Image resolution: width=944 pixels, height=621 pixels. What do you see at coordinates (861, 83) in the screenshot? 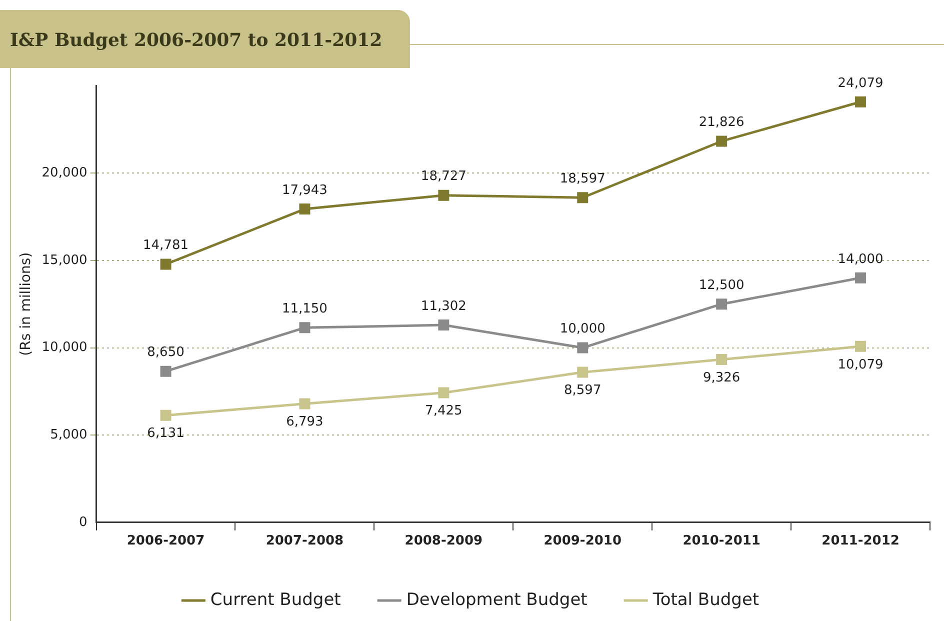
I see `data-label: 24,079` at bounding box center [861, 83].